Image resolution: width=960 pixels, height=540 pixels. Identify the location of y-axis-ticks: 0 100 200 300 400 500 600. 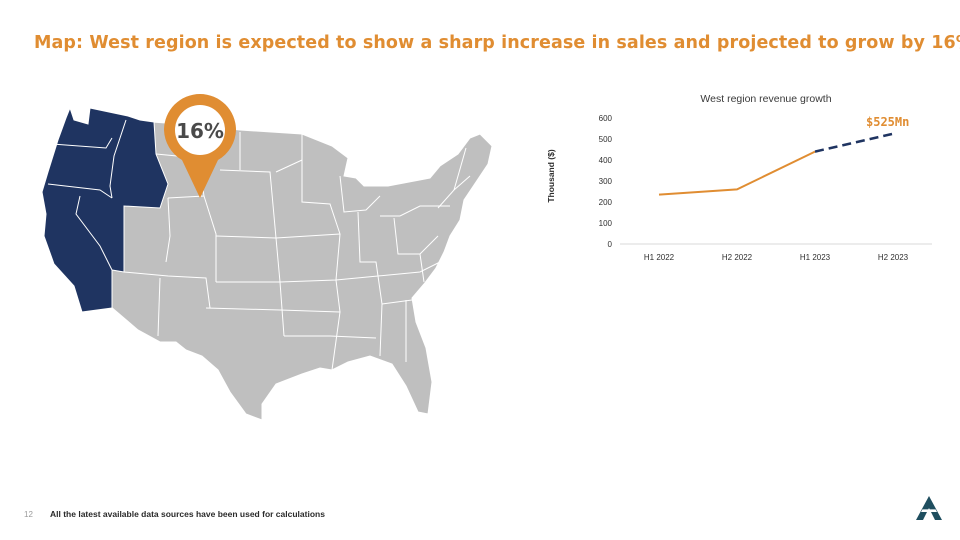
(606, 181).